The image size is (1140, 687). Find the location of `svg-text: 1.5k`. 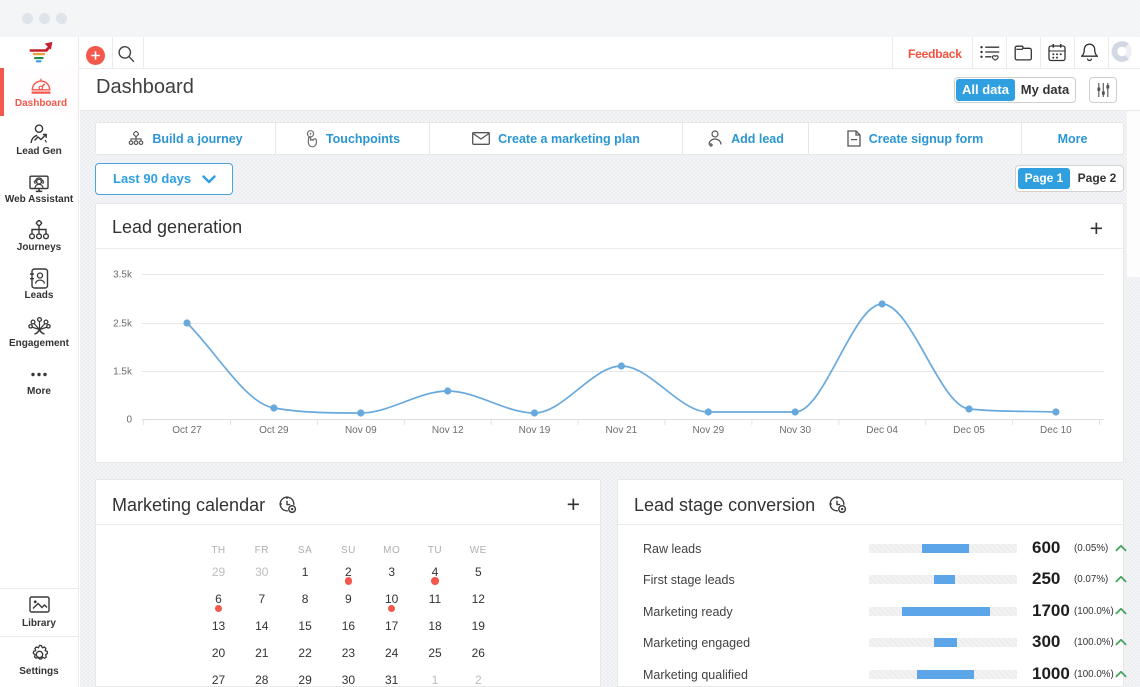

svg-text: 1.5k is located at coordinates (123, 372).